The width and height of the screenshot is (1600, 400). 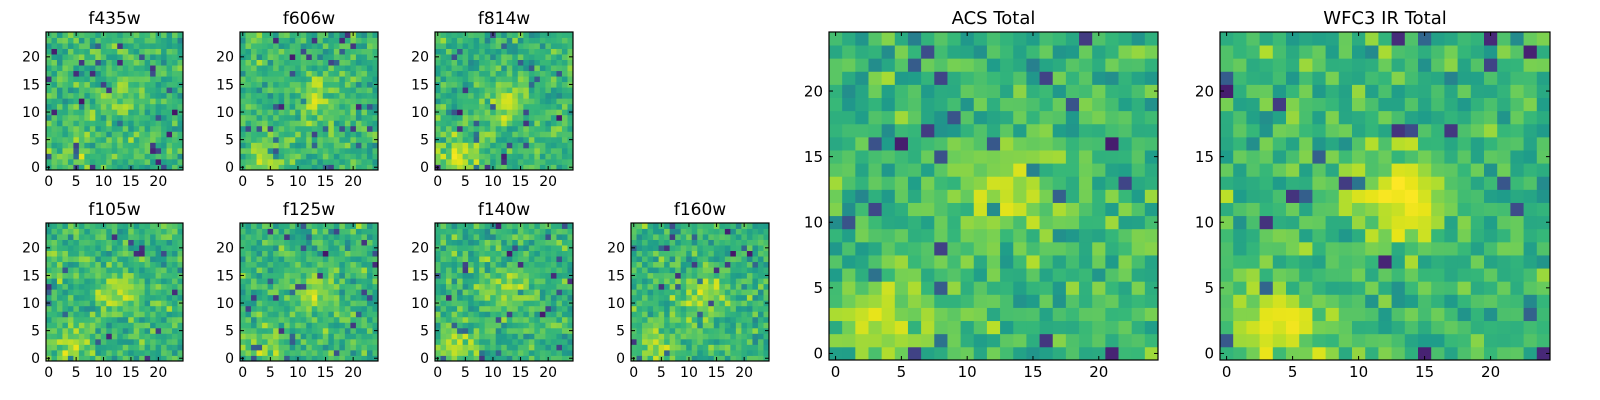 I want to click on x-tick-label: 20, so click(x=158, y=373).